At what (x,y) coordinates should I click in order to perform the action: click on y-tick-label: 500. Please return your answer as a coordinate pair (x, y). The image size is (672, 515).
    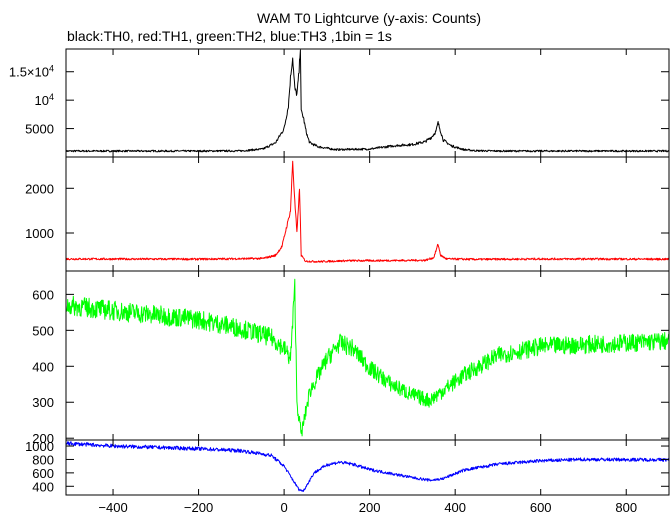
    Looking at the image, I should click on (43, 330).